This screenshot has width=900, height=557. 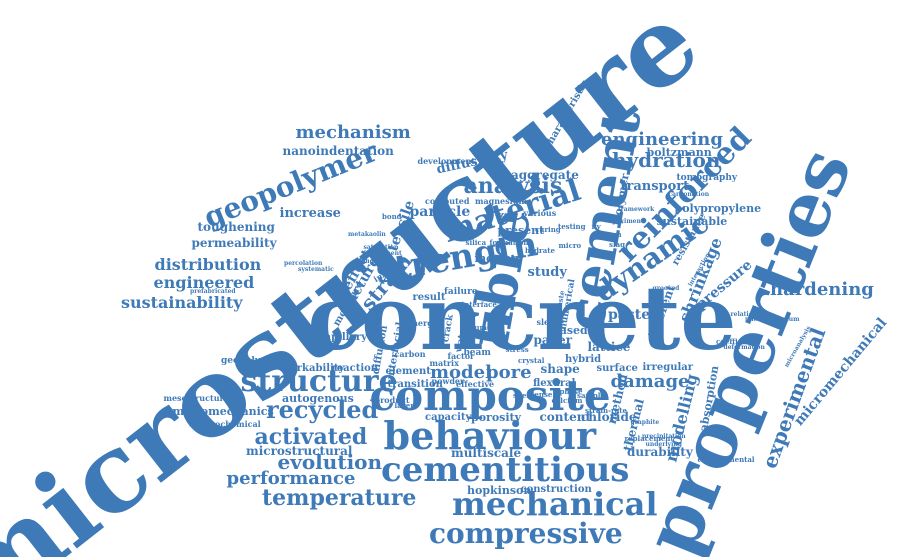 What do you see at coordinates (636, 209) in the screenshot?
I see `cloud-word: framework` at bounding box center [636, 209].